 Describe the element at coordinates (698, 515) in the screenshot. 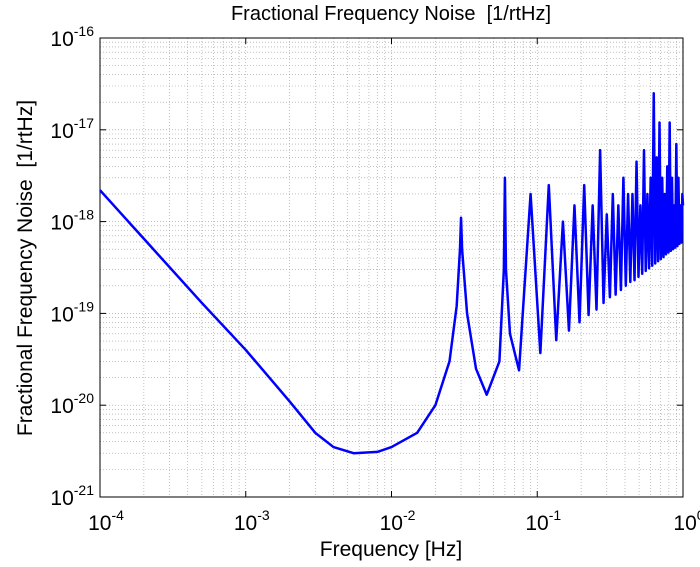

I see `tick-label-exponent: 0` at that location.